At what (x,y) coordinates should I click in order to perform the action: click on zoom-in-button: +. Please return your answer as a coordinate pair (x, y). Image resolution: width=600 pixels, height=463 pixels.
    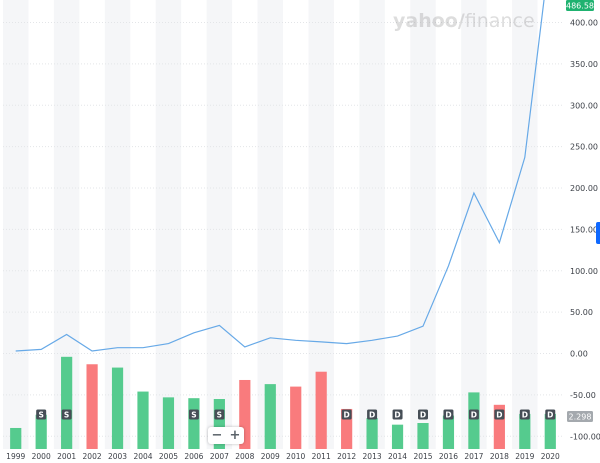
    Looking at the image, I should click on (235, 435).